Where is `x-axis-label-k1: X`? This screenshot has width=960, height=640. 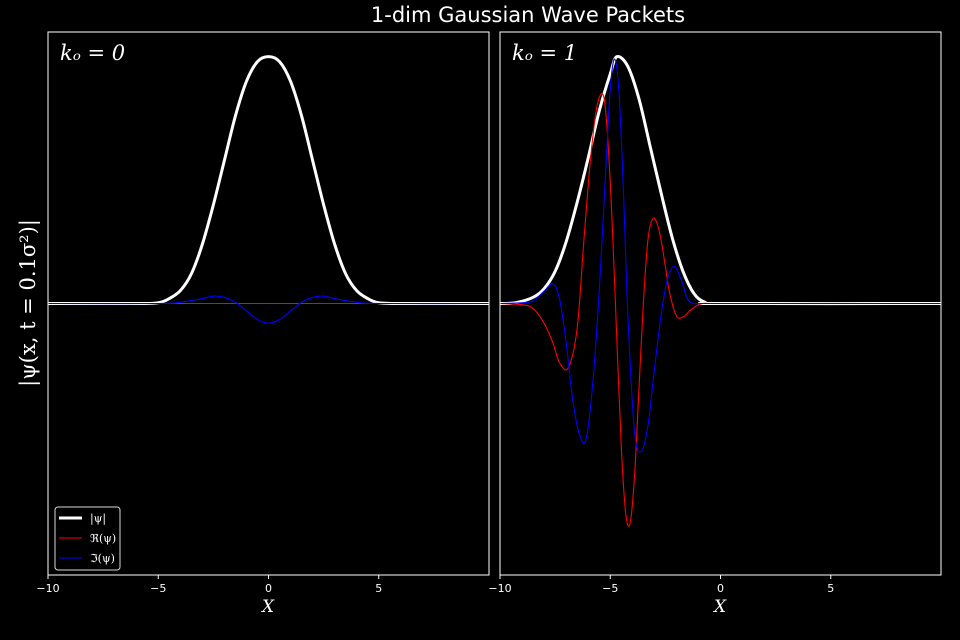 x-axis-label-k1: X is located at coordinates (719, 607).